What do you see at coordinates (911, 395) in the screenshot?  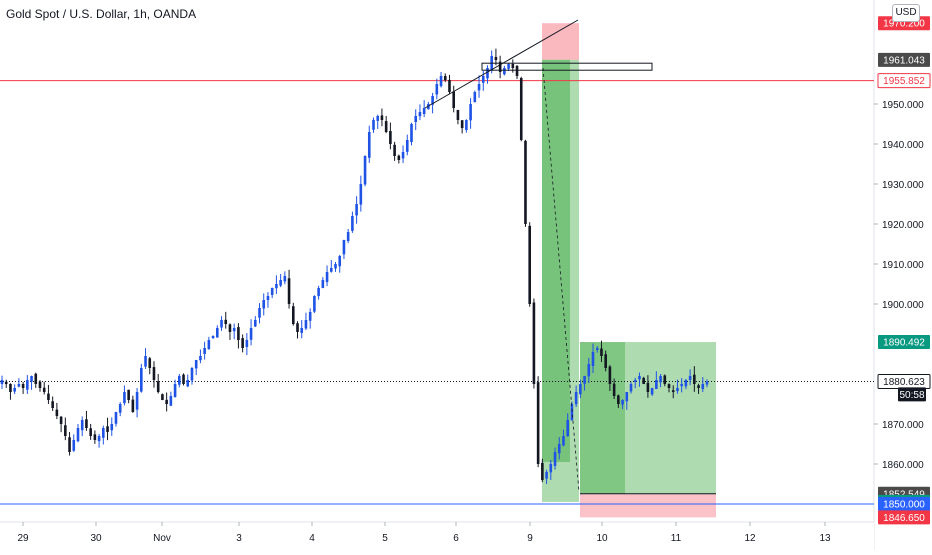 I see `svg-text: 50:58` at bounding box center [911, 395].